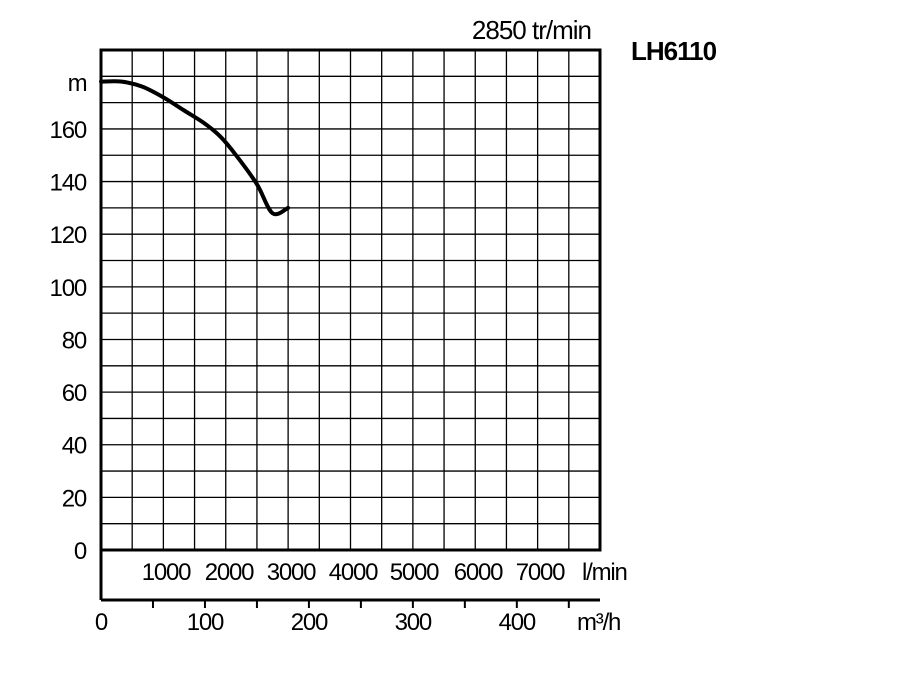  Describe the element at coordinates (205, 622) in the screenshot. I see `m3h-tick-label: 100` at that location.